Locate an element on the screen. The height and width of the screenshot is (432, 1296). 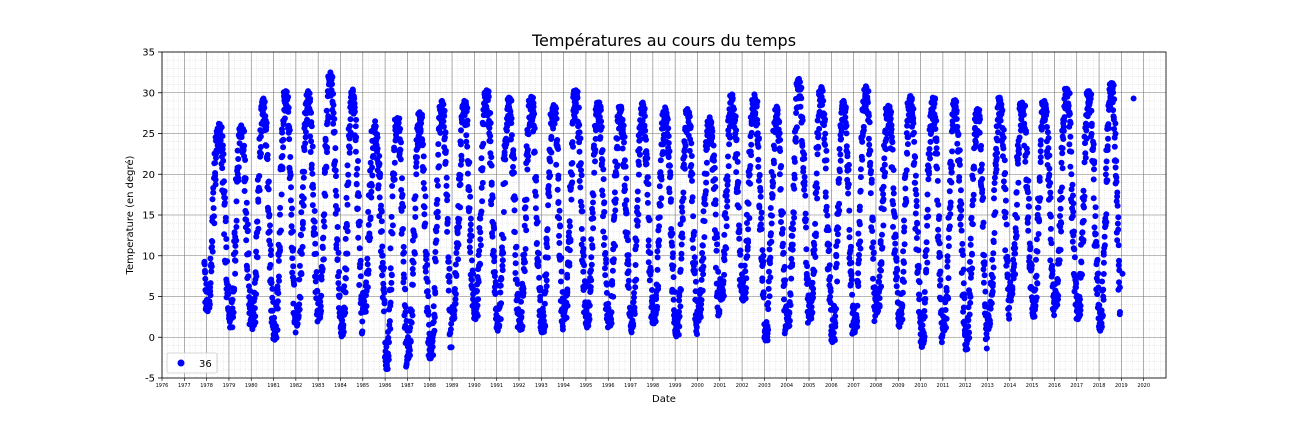
x-tick-label: 2012 is located at coordinates (965, 386).